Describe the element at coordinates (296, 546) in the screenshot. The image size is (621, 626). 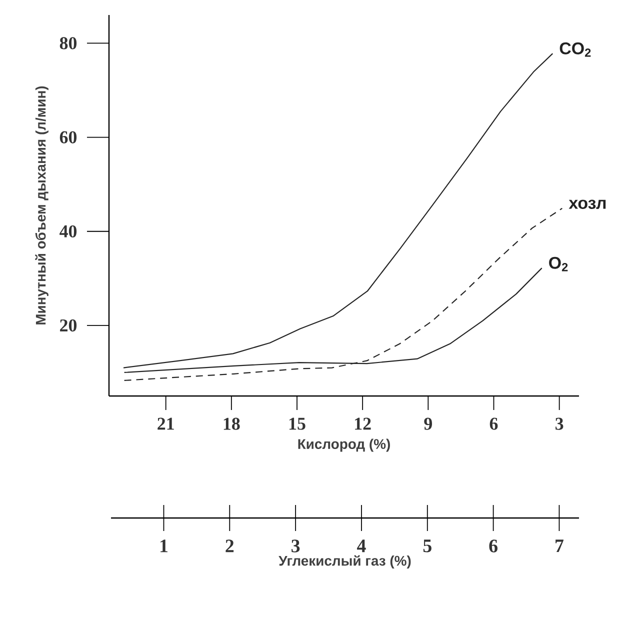
I see `x2-tick-label: 3` at that location.